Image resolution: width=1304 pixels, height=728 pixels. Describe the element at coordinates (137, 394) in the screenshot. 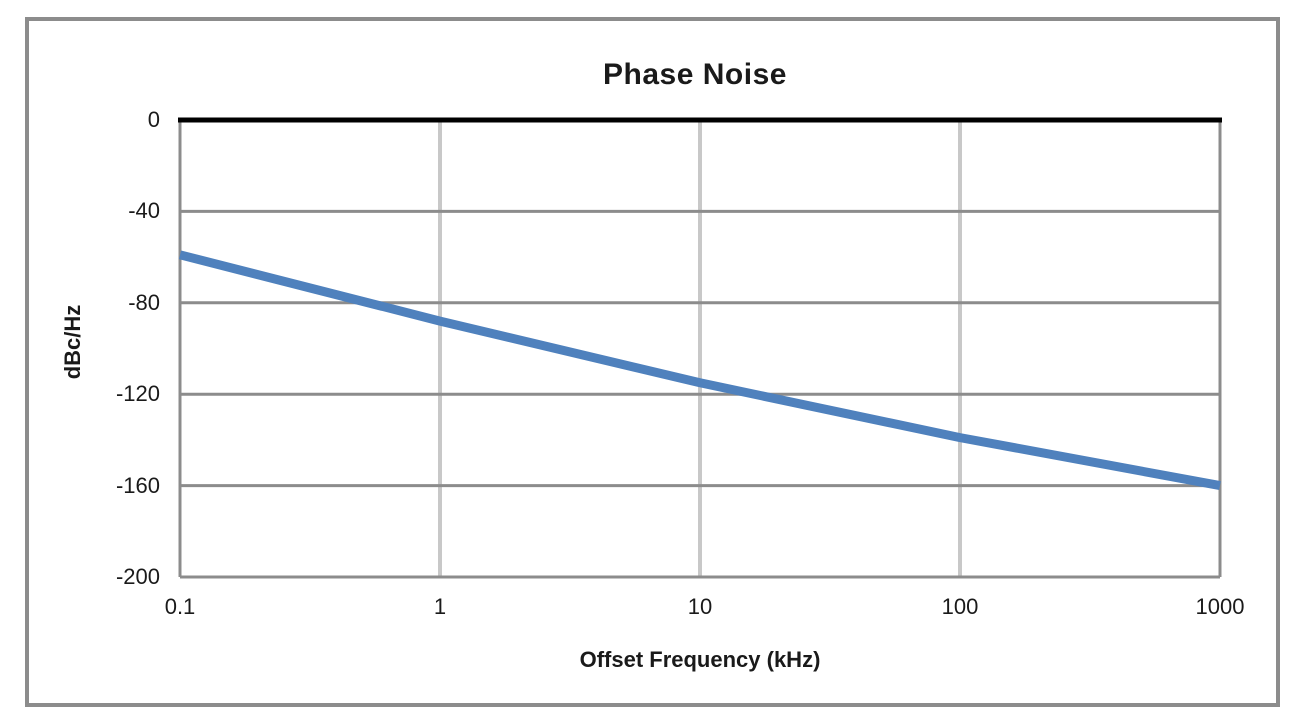

I see `y-tick-label: -120` at that location.